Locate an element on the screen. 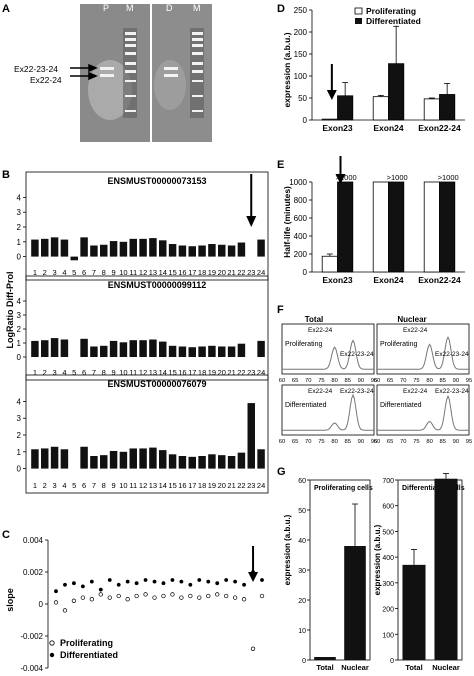 This screenshot has height=676, width=474. panel-g-right-ytick-label: 200 is located at coordinates (388, 610).